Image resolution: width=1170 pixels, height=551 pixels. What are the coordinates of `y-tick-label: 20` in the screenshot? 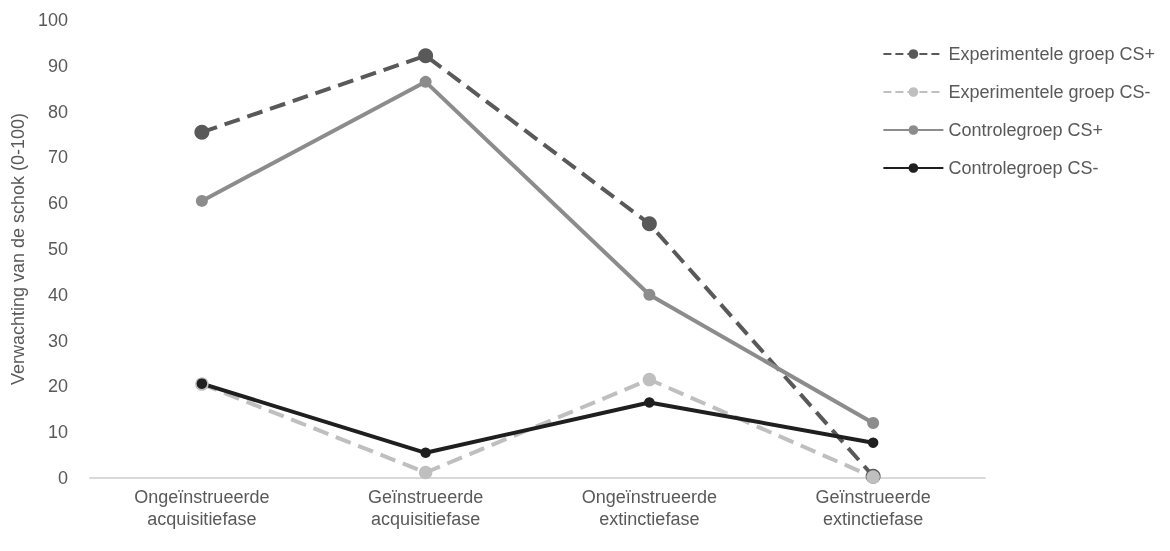 It's located at (57, 386).